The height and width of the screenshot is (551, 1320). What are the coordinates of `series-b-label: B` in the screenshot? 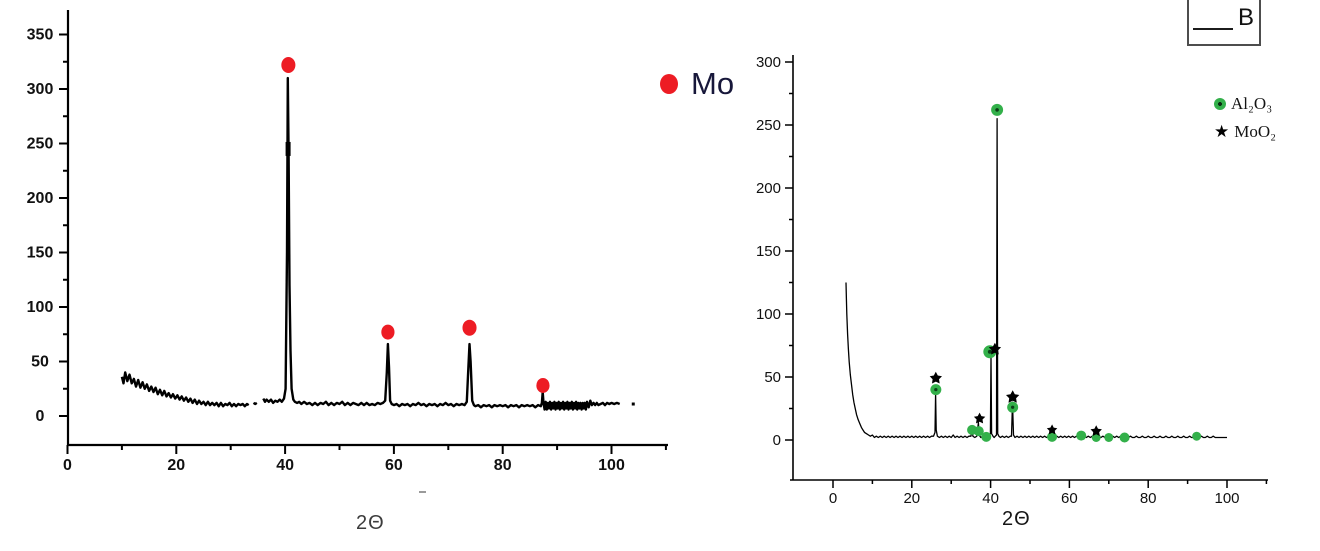 It's located at (1245, 17).